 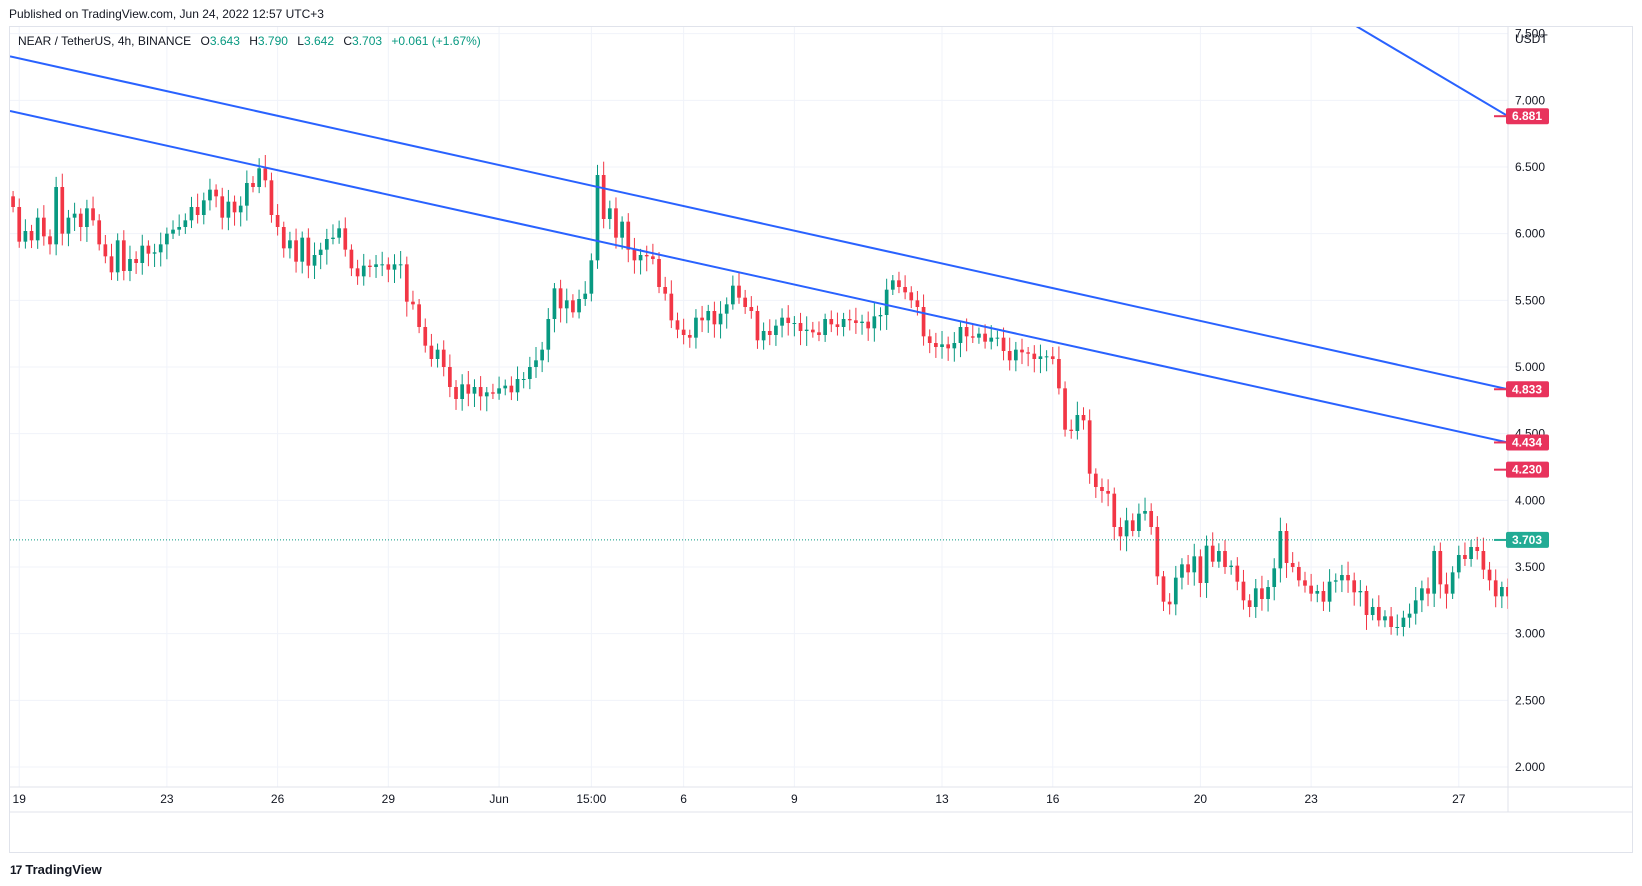 What do you see at coordinates (56, 869) in the screenshot?
I see `tradingview-footer: 17 TradingView` at bounding box center [56, 869].